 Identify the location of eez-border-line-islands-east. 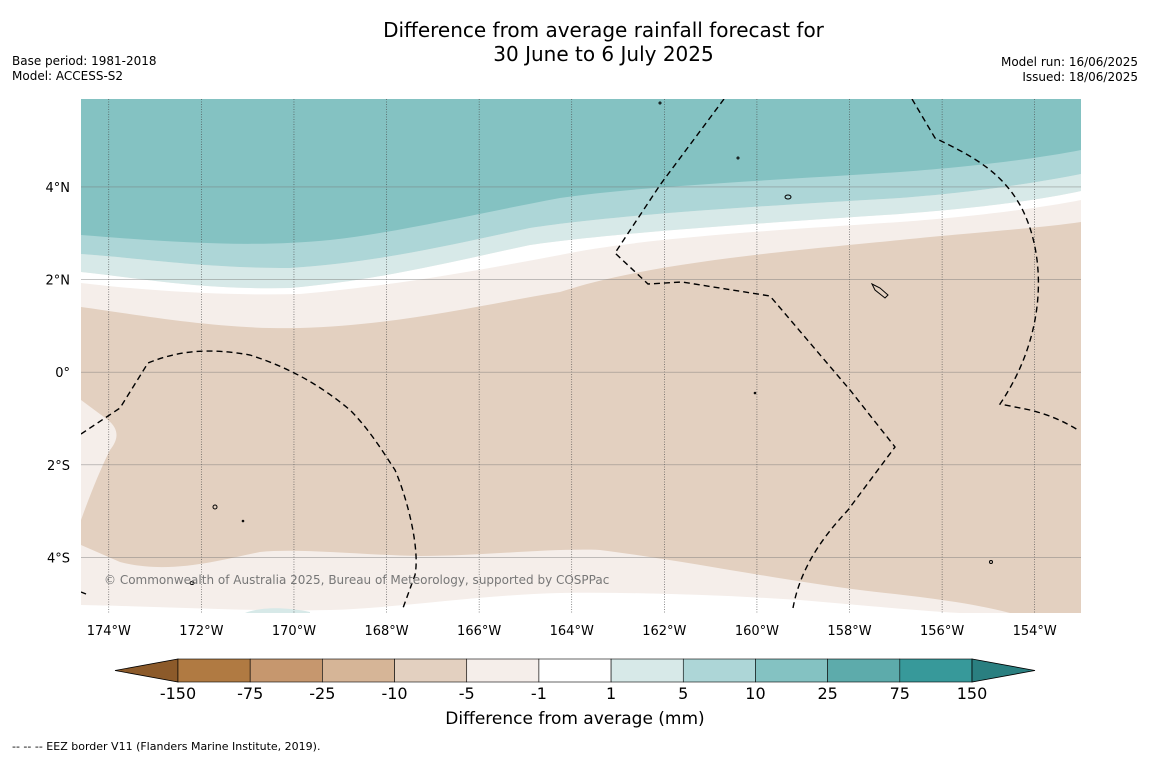
(995, 265).